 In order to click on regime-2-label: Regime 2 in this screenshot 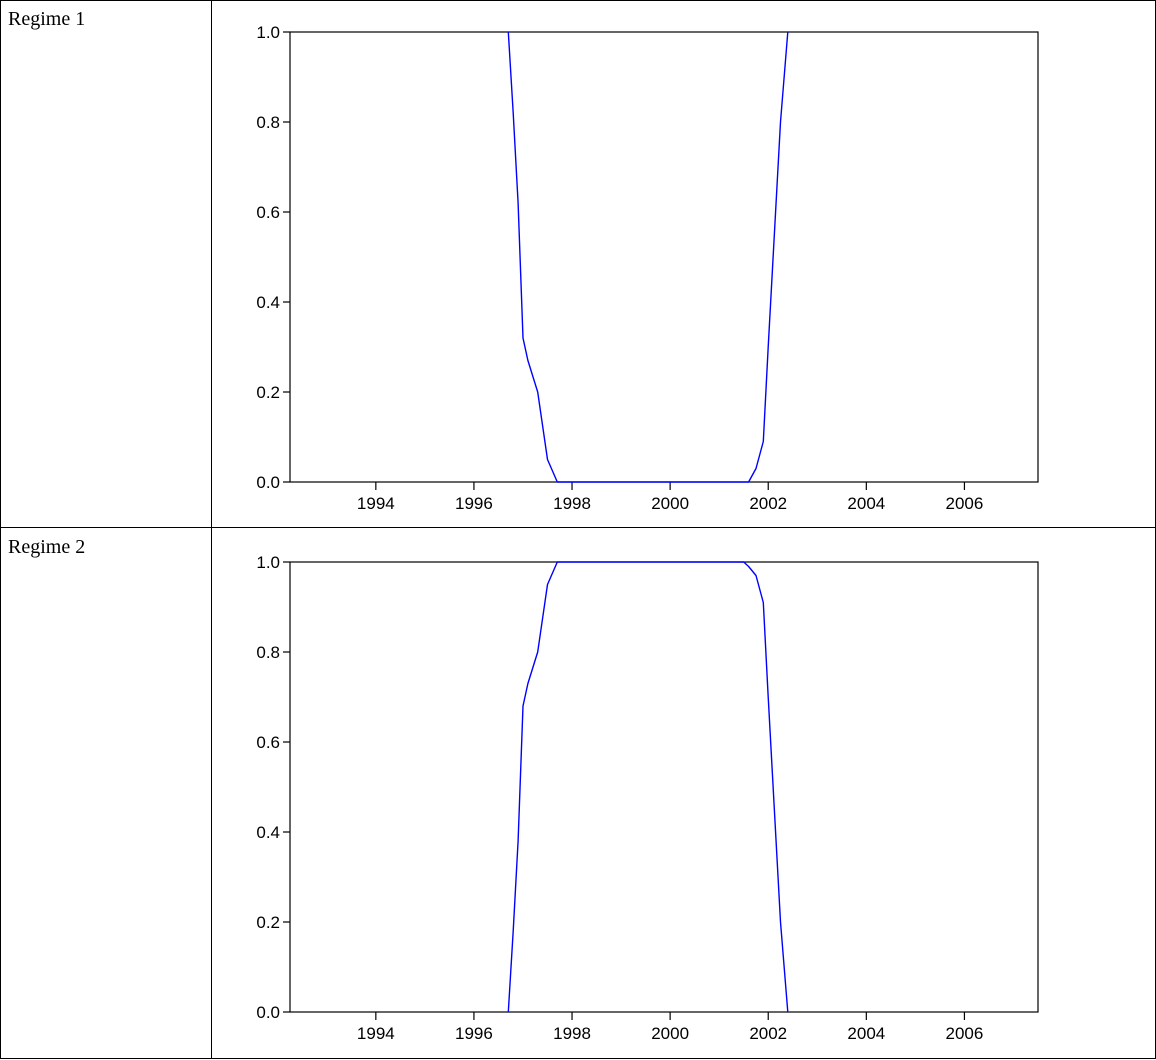, I will do `click(47, 547)`.